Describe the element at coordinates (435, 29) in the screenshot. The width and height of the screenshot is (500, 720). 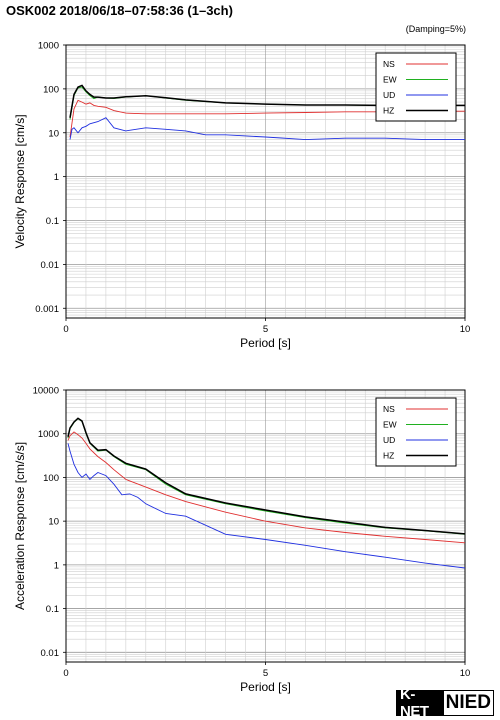
I see `damping-note: (Damping=5%)` at that location.